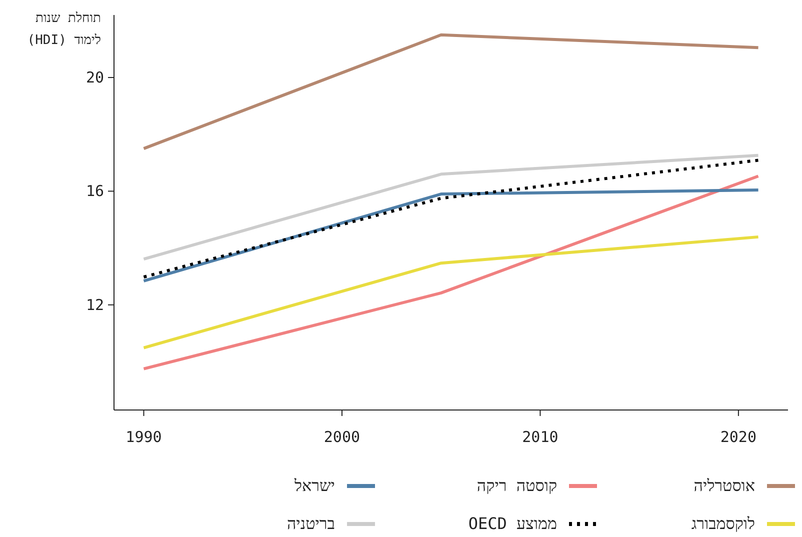 The width and height of the screenshot is (802, 537). What do you see at coordinates (95, 305) in the screenshot?
I see `y-tick-label: 12` at bounding box center [95, 305].